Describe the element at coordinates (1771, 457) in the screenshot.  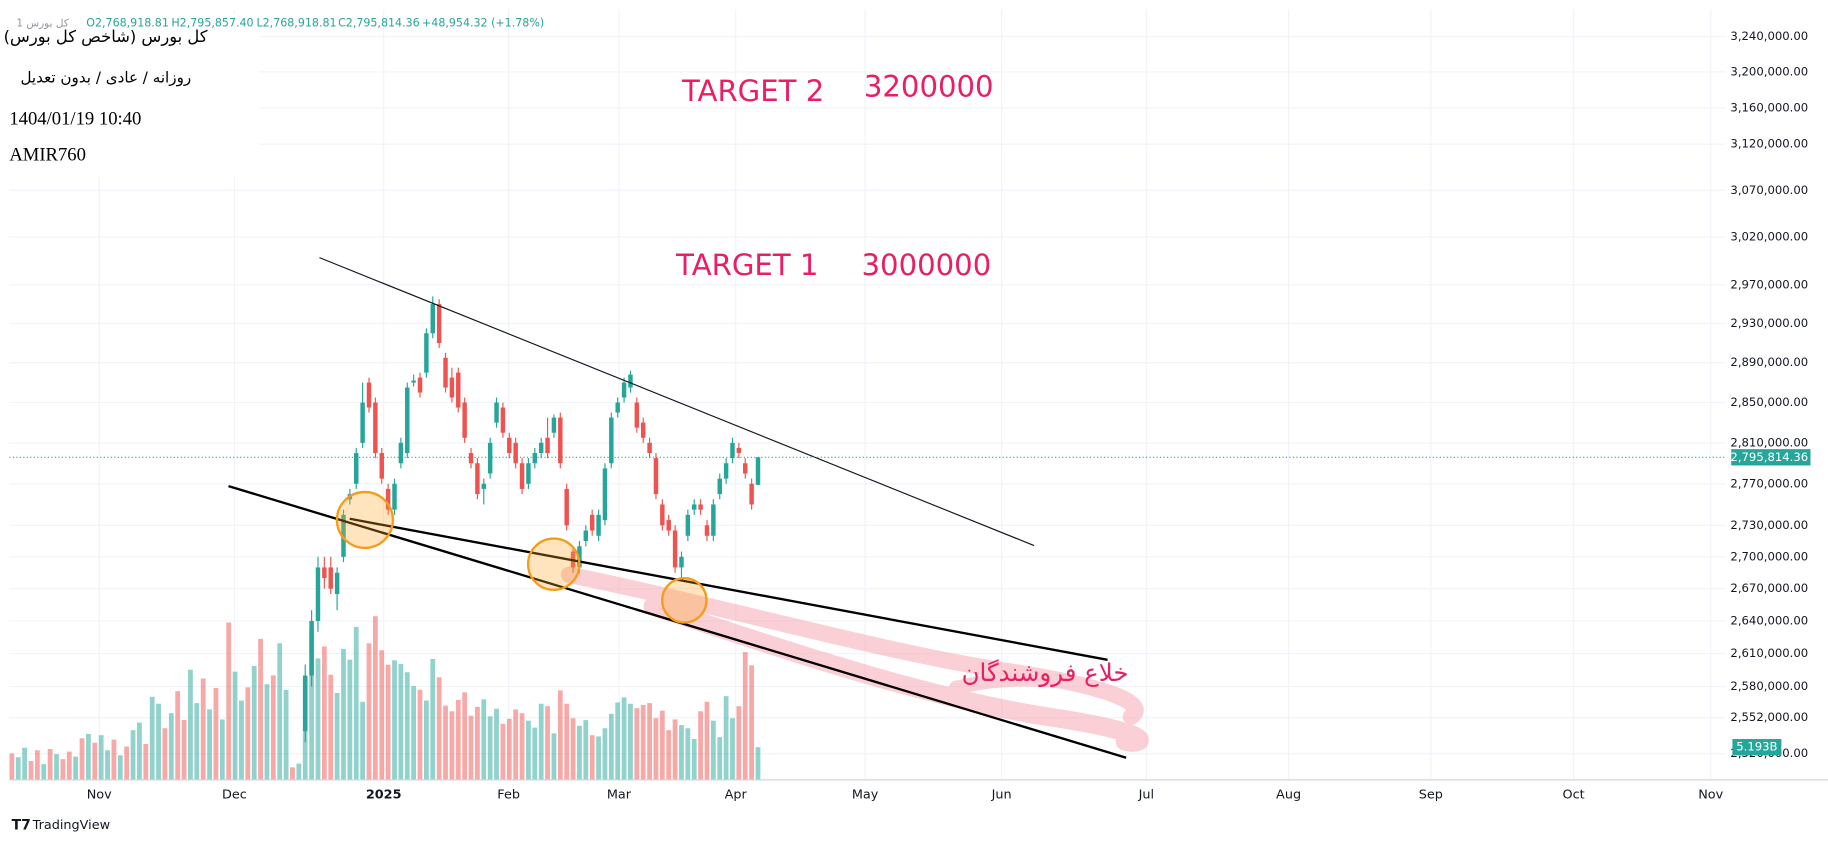
I see `last-price-box` at that location.